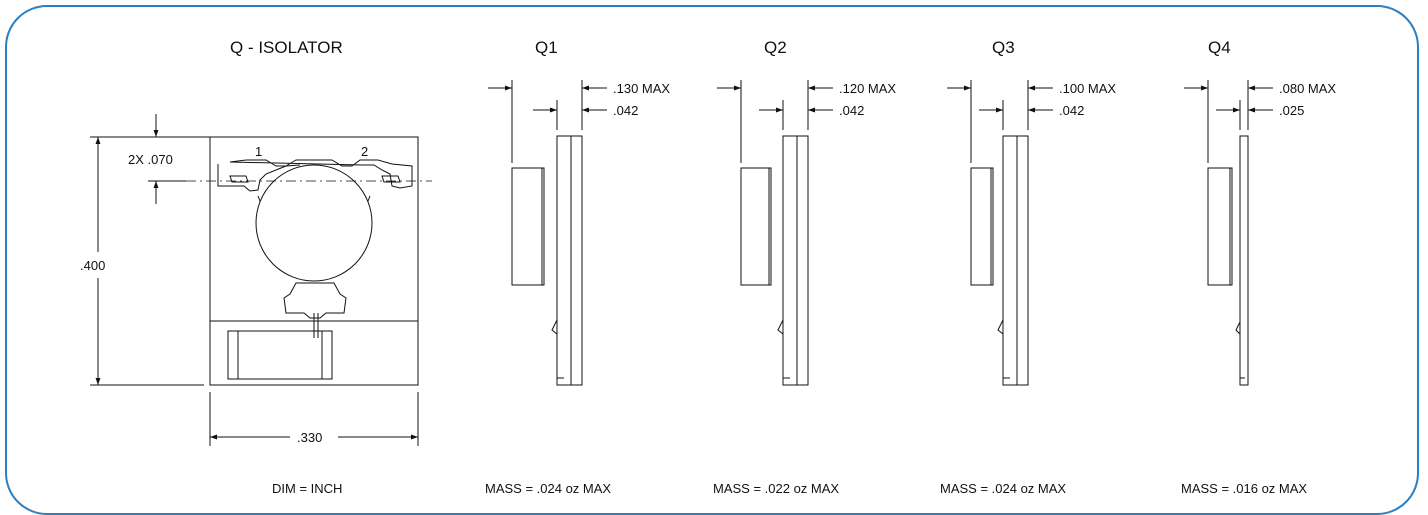 This screenshot has height=515, width=1428. What do you see at coordinates (1219, 47) in the screenshot?
I see `side-view-title: Q4` at bounding box center [1219, 47].